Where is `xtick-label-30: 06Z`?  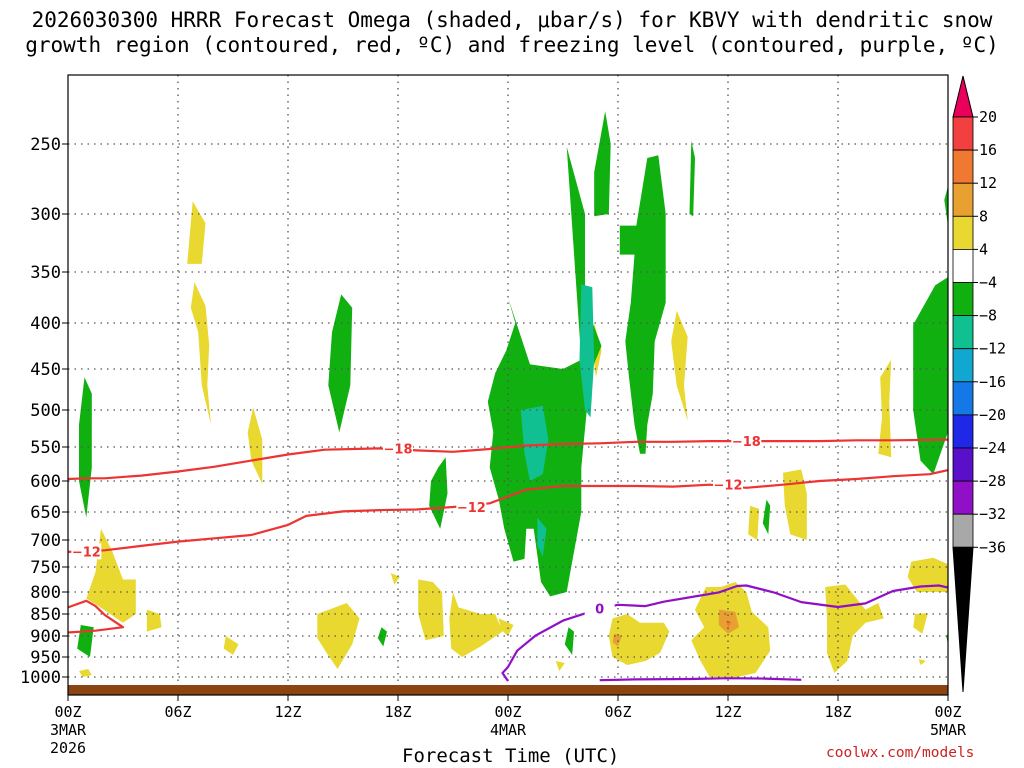 xtick-label-30: 06Z is located at coordinates (617, 712).